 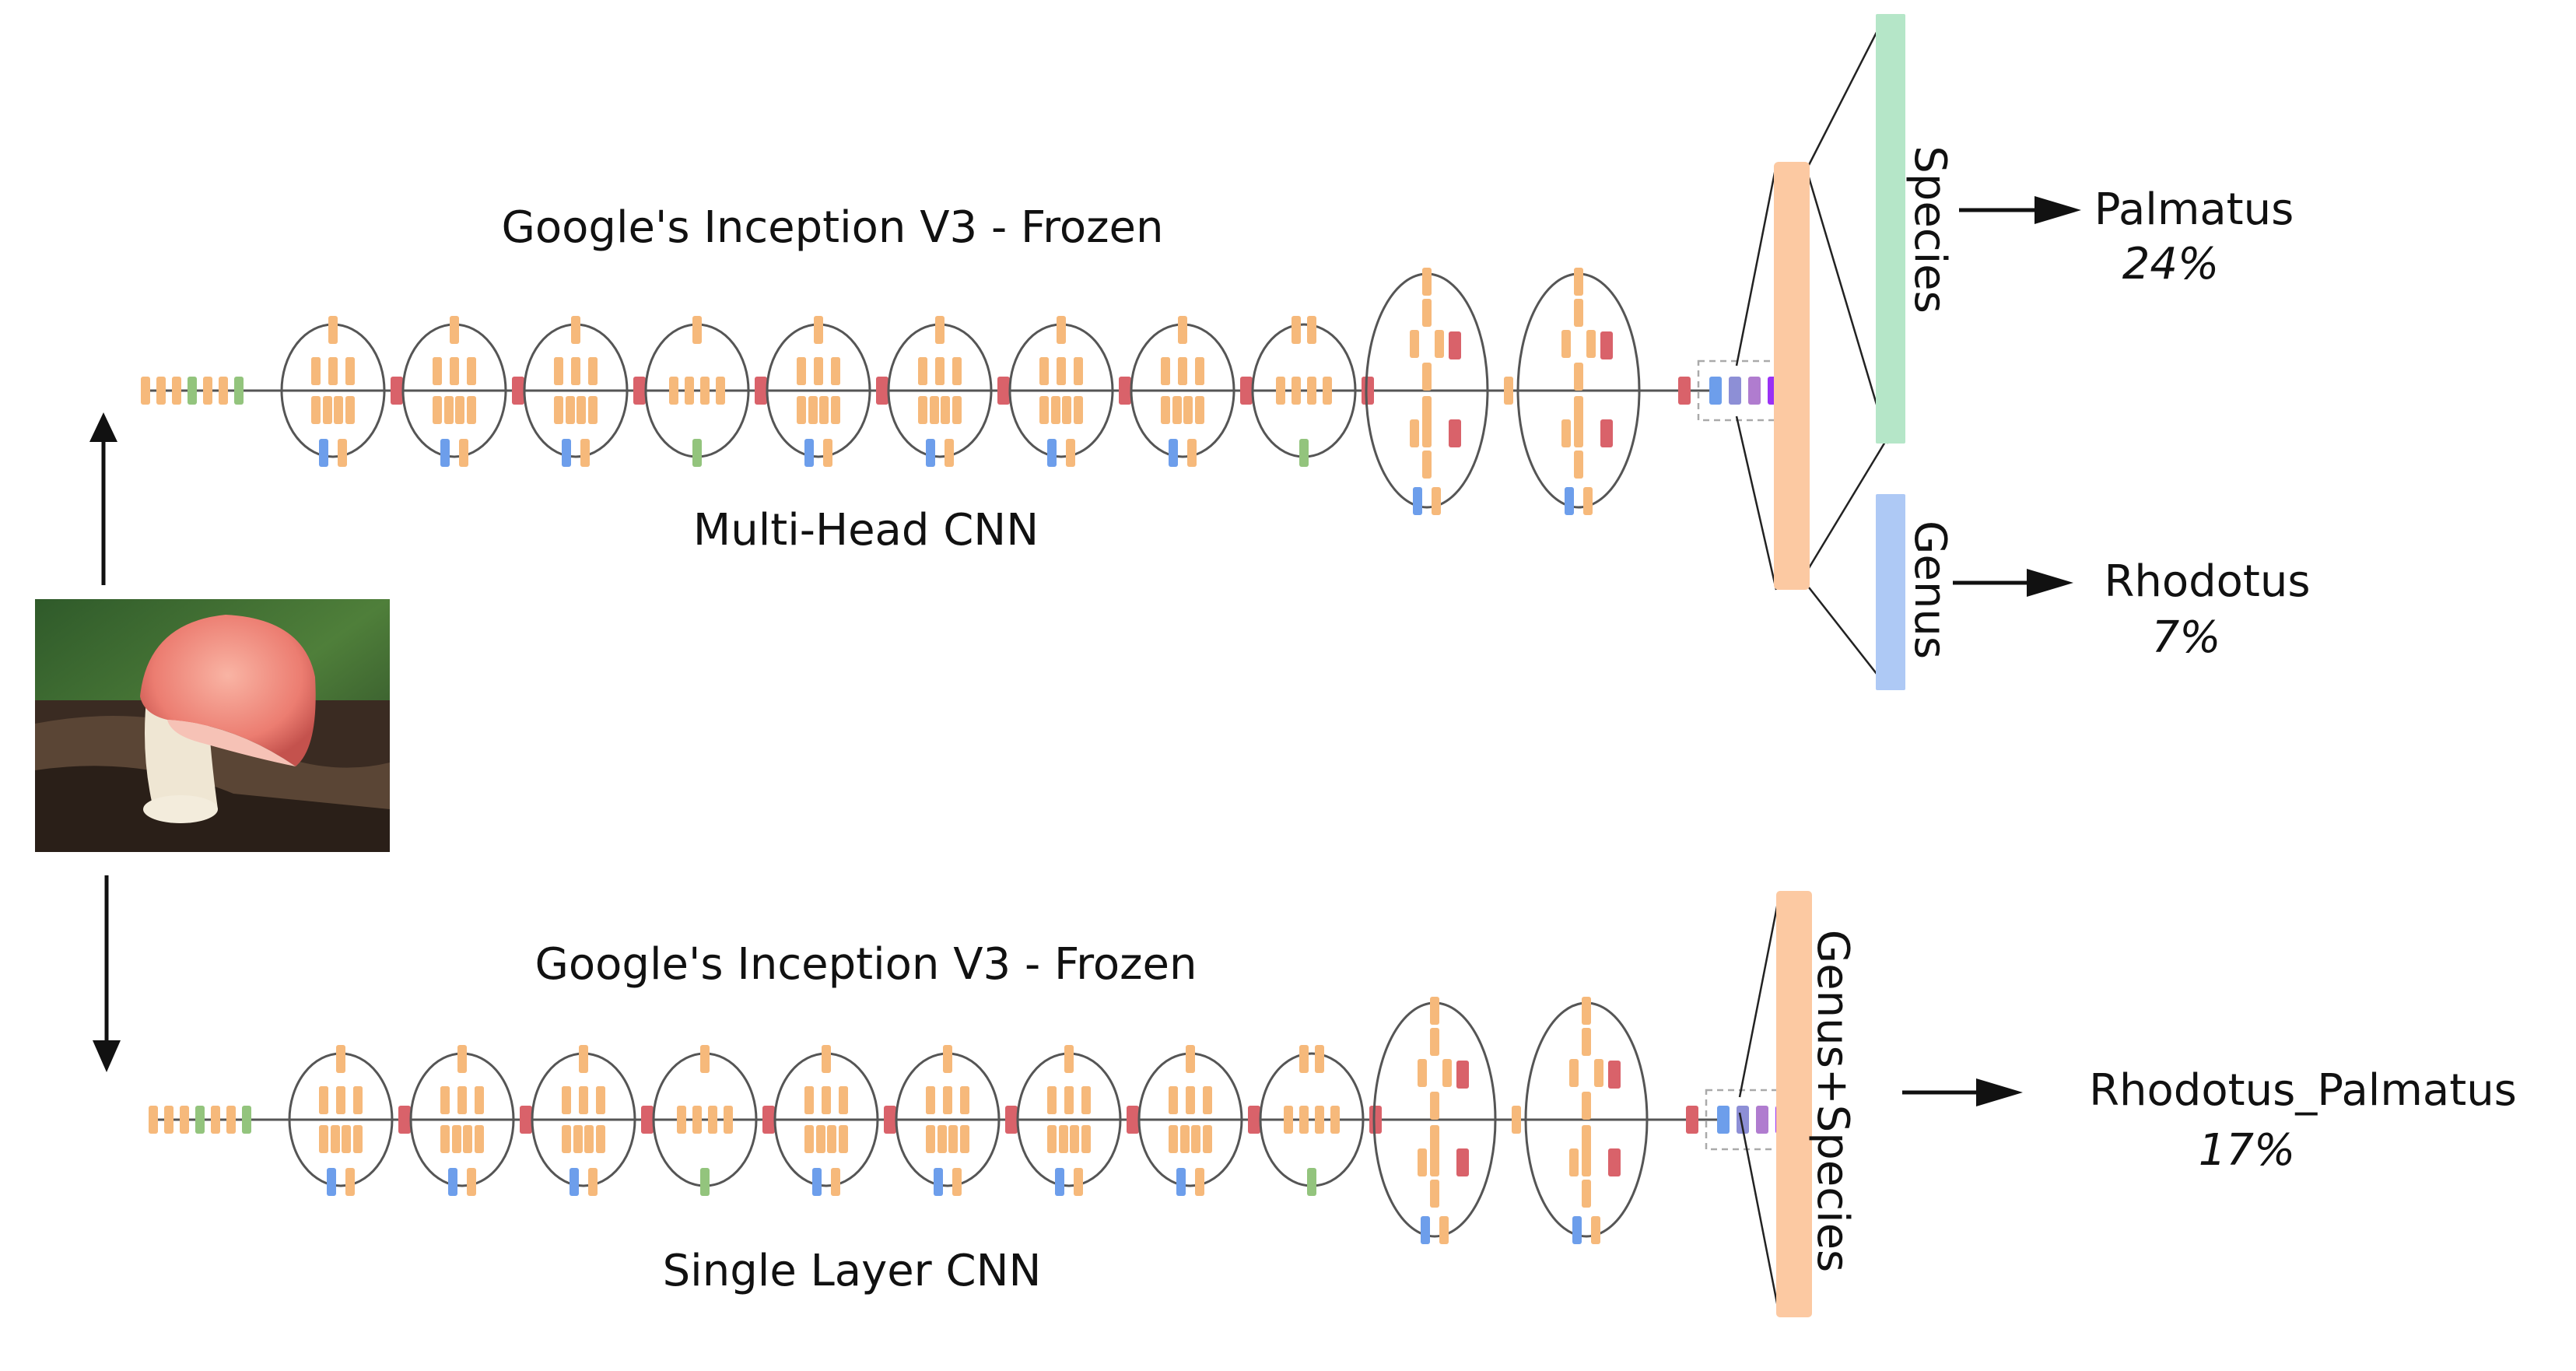 What do you see at coordinates (866, 530) in the screenshot?
I see `top-subtitle: Multi-Head CNN` at bounding box center [866, 530].